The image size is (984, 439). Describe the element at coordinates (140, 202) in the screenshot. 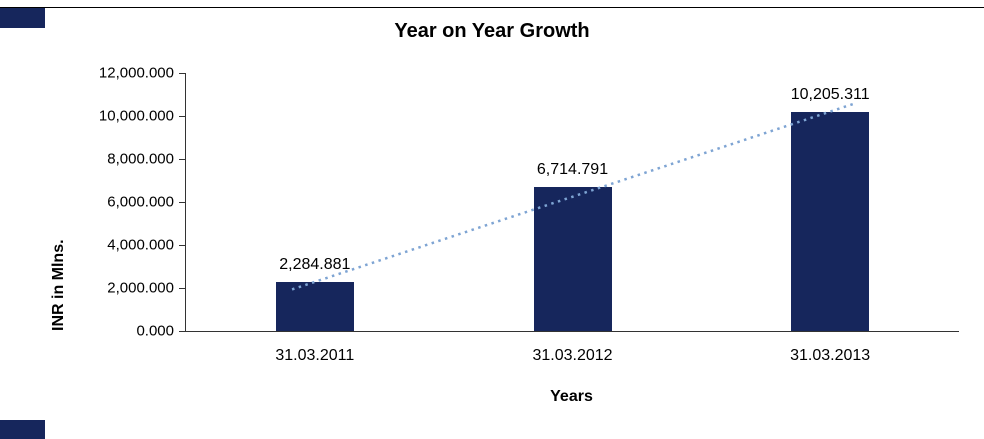

I see `y-tick-label: 6,000.000` at that location.